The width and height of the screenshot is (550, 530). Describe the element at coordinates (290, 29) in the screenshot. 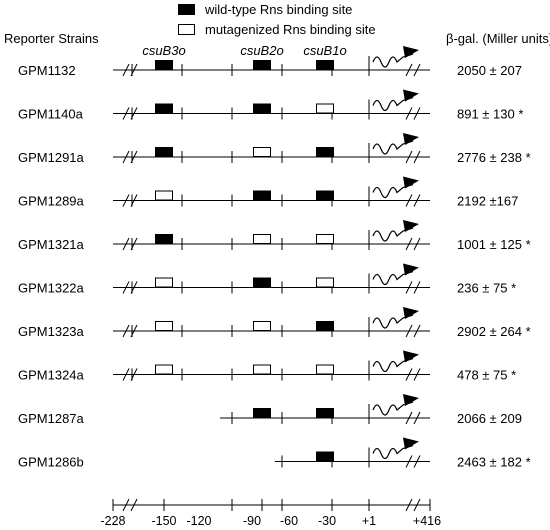

I see `legend-mutagenized-label: mutagenized Rns binding site` at that location.